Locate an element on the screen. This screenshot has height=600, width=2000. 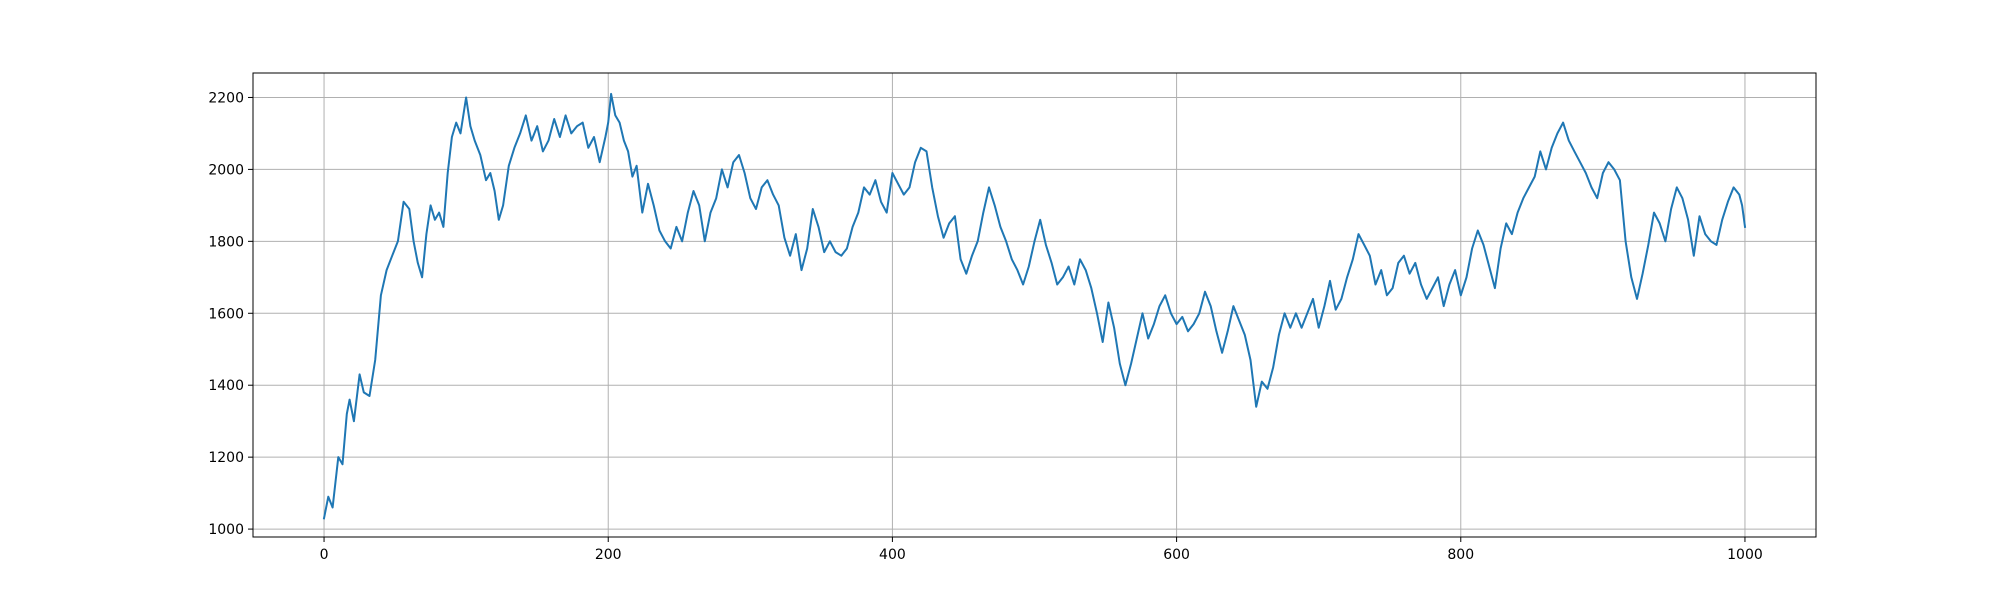
x-tick-label: 1000 is located at coordinates (1745, 555).